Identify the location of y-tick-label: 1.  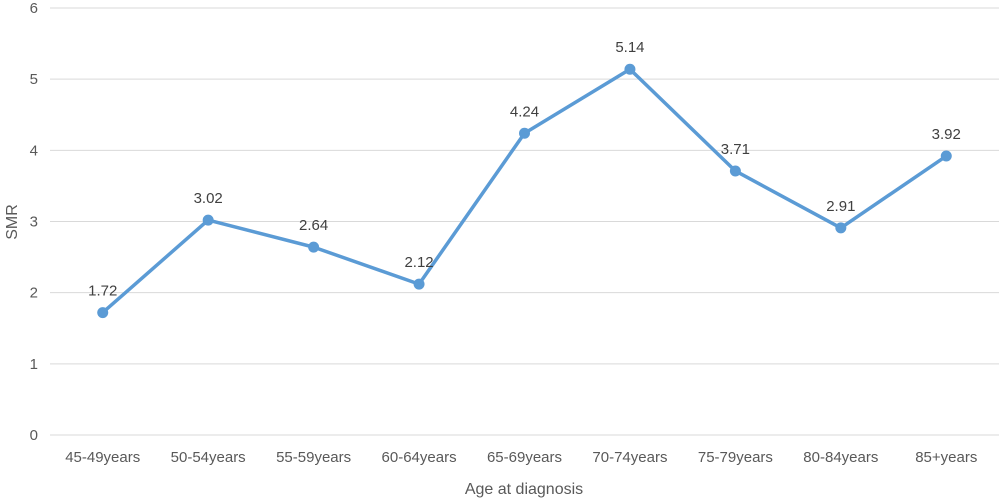
(34, 364).